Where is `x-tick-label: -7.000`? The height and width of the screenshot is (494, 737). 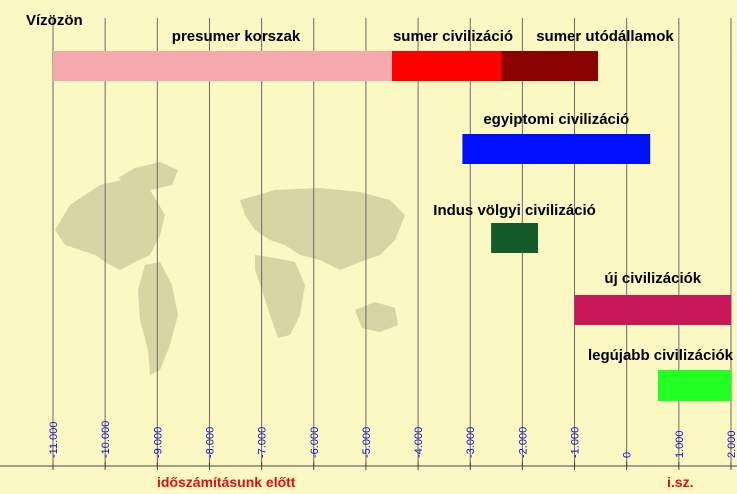
x-tick-label: -7.000 is located at coordinates (263, 442).